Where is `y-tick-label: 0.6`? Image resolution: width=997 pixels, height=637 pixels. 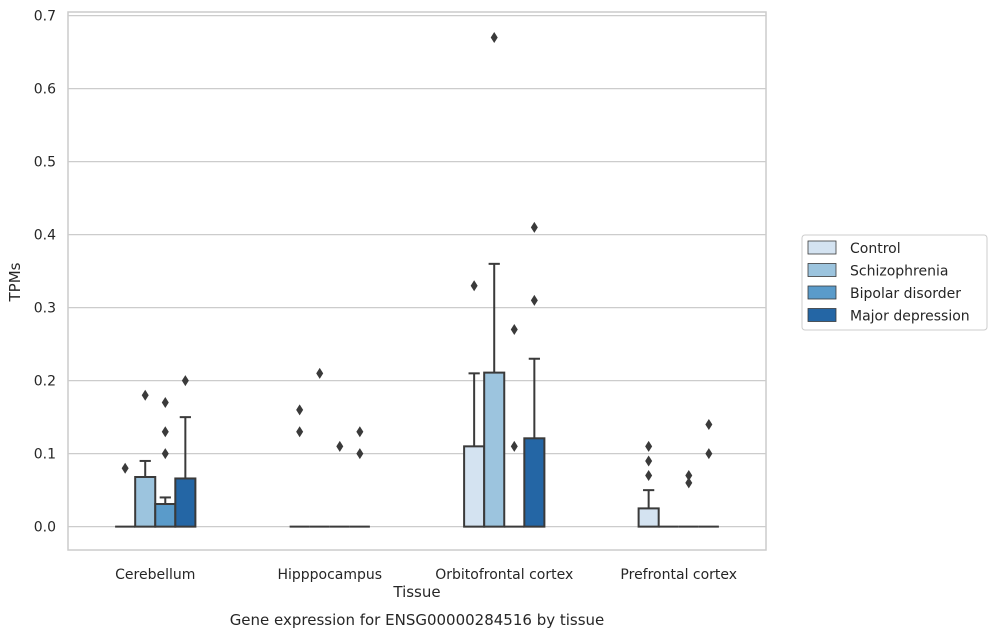 y-tick-label: 0.6 is located at coordinates (45, 90).